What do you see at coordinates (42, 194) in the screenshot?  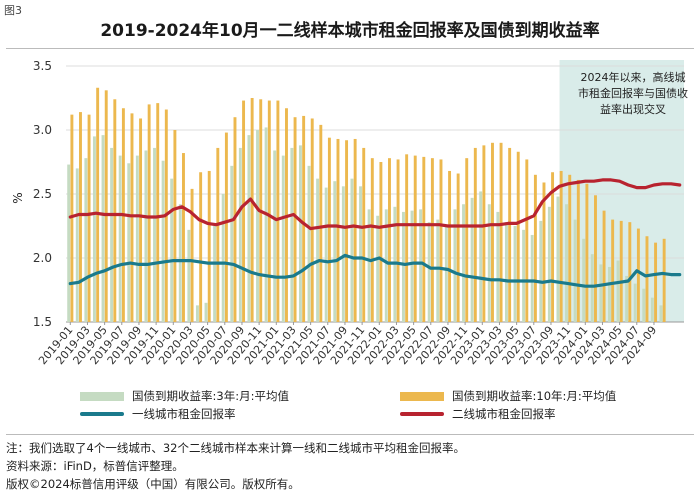 I see `y-tick-label: 2.5` at bounding box center [42, 194].